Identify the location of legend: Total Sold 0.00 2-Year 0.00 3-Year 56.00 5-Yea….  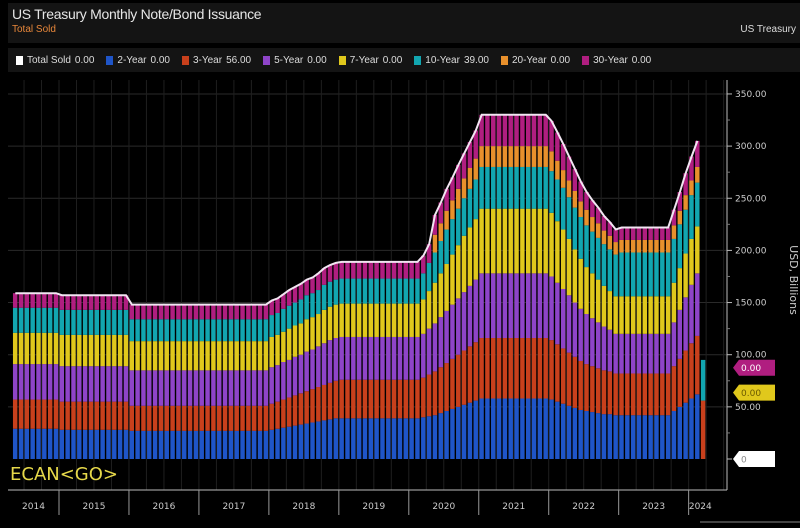
(404, 60).